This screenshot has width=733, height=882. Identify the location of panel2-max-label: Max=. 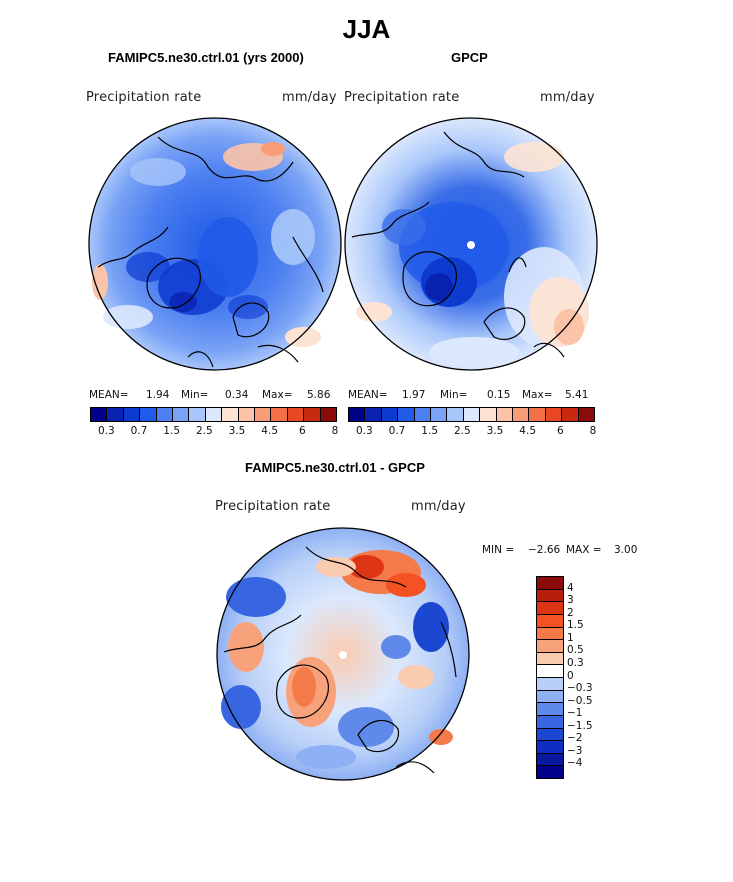
(537, 395).